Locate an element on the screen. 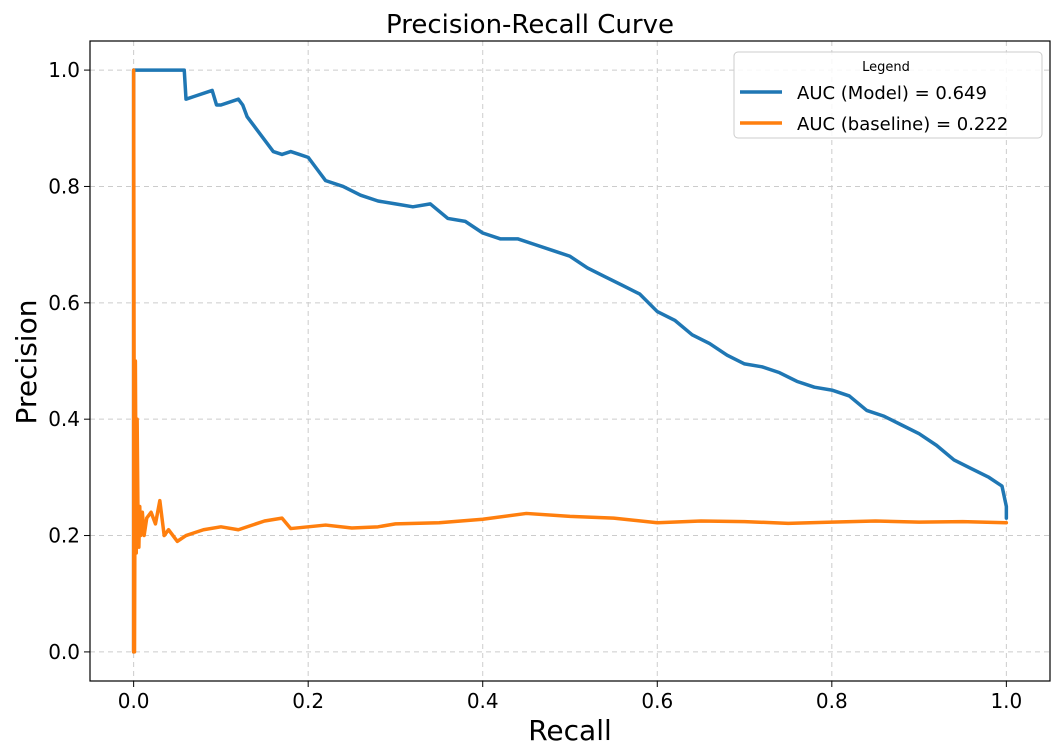 The height and width of the screenshot is (755, 1059). y-tick-label: 1.0 is located at coordinates (64, 70).